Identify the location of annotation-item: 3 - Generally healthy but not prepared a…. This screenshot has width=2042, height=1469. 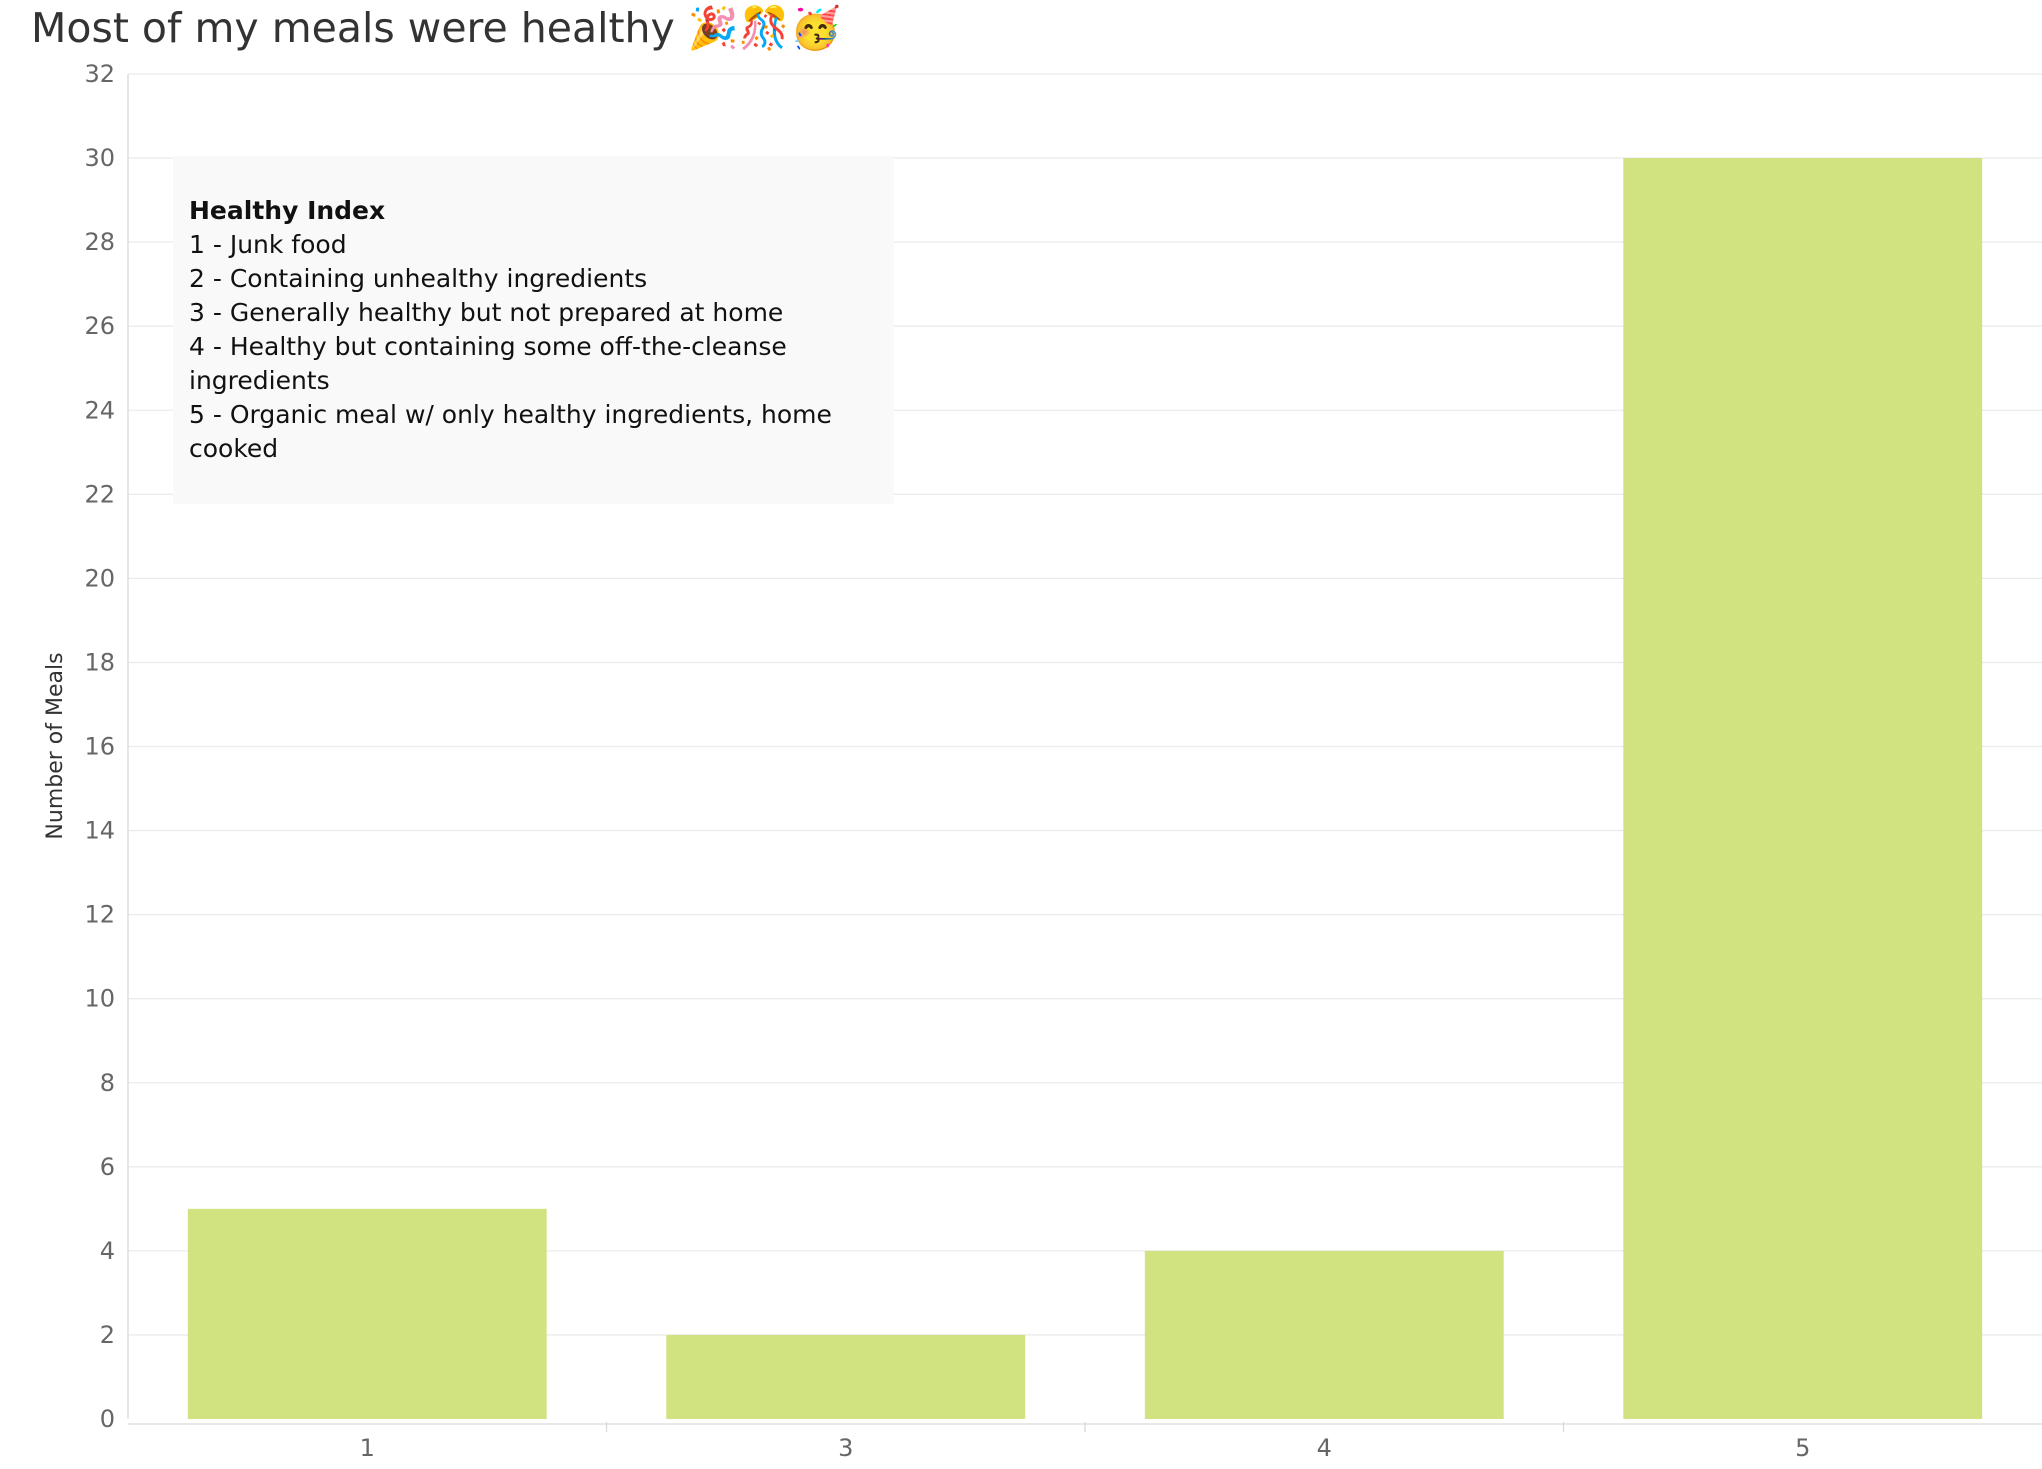
(486, 312).